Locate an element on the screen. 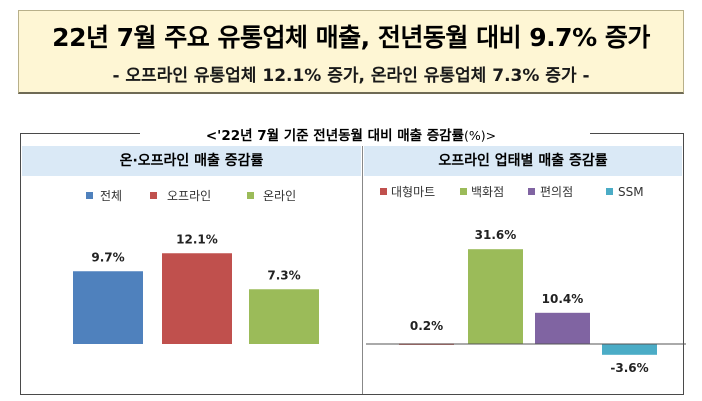  section-title: <'22년 7월 기준 전년동월 대비 매출 증감률(%)> is located at coordinates (351, 134).